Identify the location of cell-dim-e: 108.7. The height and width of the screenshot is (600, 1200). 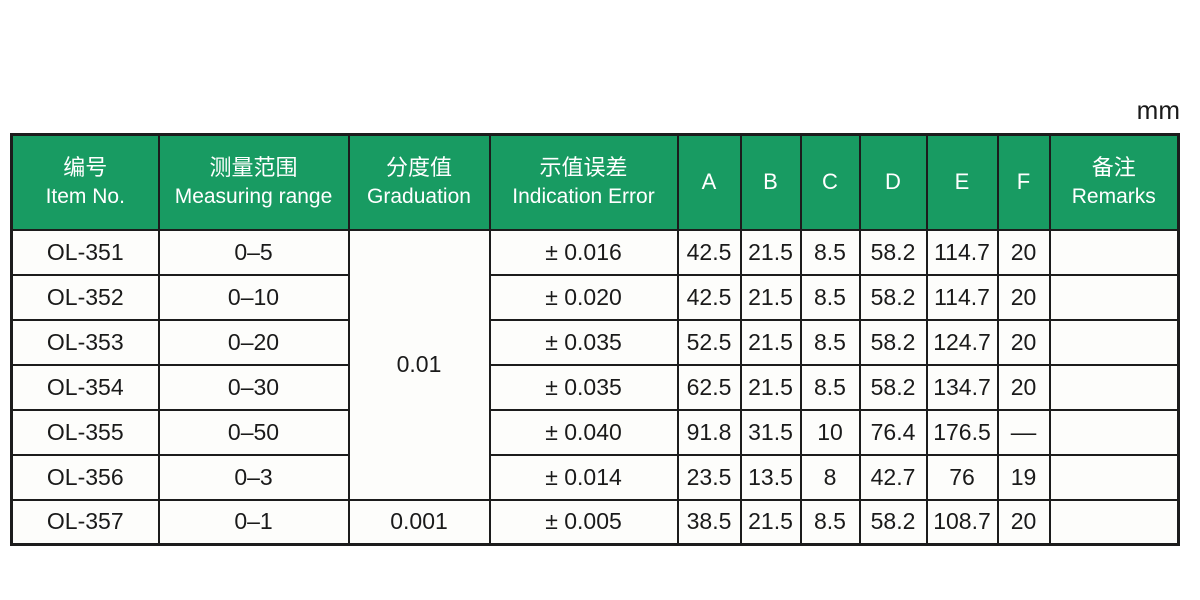
(962, 522).